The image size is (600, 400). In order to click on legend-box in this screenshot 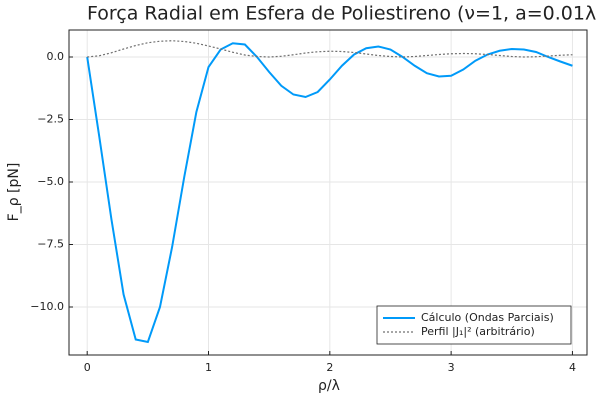, I will do `click(474, 325)`.